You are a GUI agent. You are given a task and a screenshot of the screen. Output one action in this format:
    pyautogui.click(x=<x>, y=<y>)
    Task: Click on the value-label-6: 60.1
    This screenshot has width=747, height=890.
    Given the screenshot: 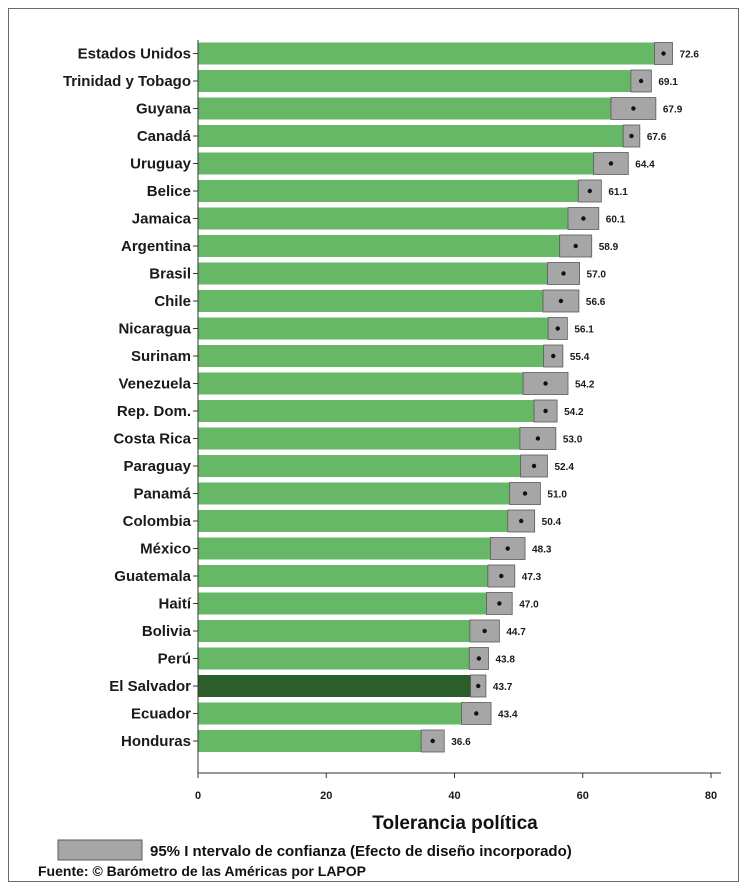 What is the action you would take?
    pyautogui.click(x=616, y=220)
    